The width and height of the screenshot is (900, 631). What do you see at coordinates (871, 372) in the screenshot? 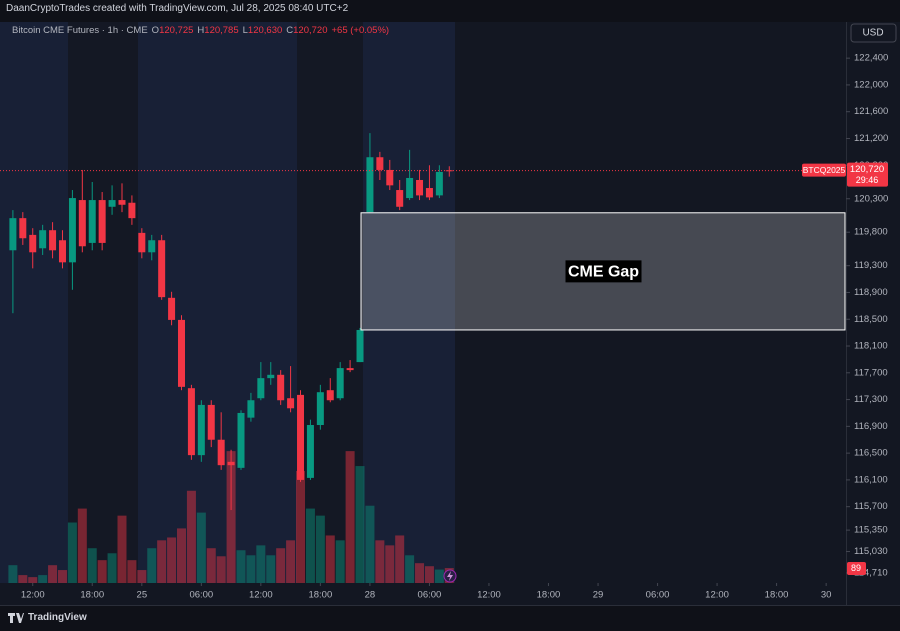
I see `y-tick-label: 117,700` at bounding box center [871, 372].